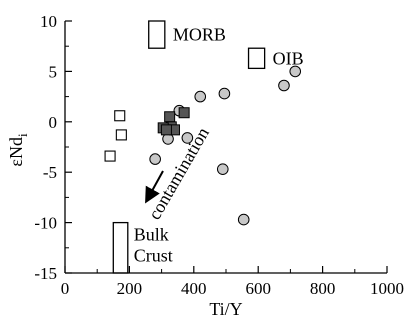 Image resolution: width=416 pixels, height=322 pixels. I want to click on field-label: OIB, so click(288, 58).